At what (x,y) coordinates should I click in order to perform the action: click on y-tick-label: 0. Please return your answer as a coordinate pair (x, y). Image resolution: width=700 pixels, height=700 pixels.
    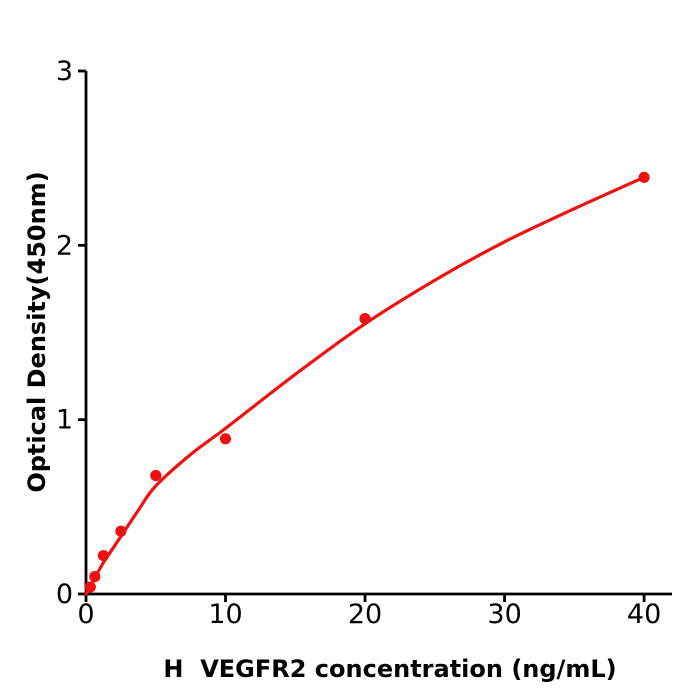
    Looking at the image, I should click on (64, 594).